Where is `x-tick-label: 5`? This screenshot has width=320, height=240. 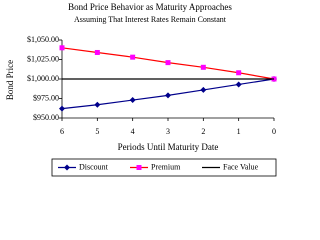
x-tick-label: 5 is located at coordinates (97, 131).